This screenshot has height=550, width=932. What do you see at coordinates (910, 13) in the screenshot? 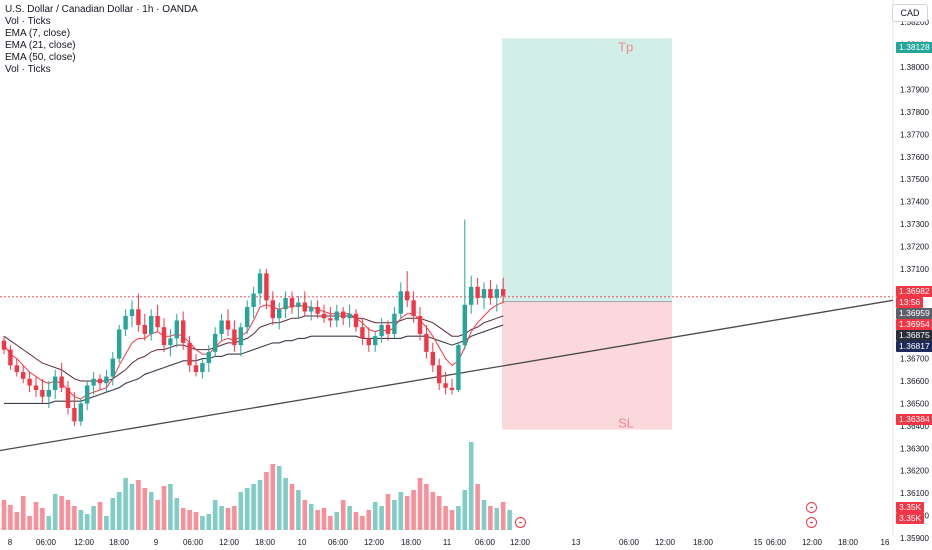
I see `currency-selector: CAD` at bounding box center [910, 13].